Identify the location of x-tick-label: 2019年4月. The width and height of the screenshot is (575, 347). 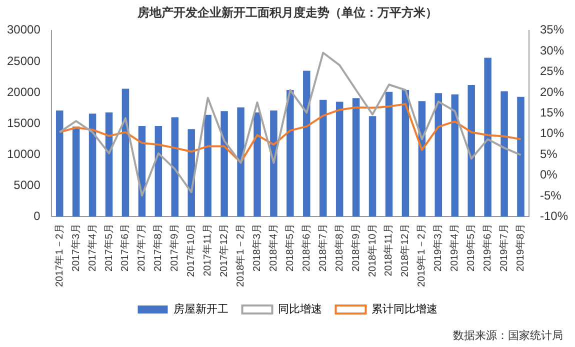
(454, 248).